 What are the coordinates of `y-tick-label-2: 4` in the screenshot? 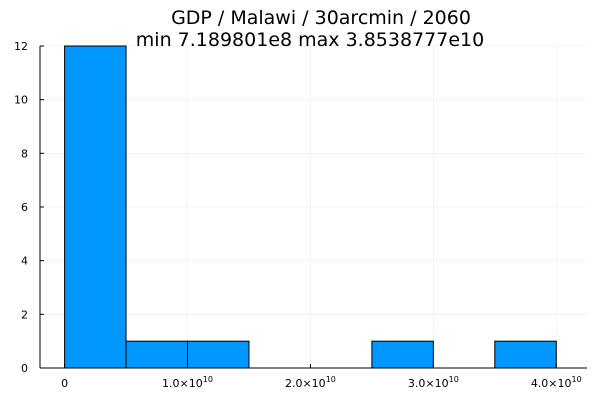 It's located at (24, 261).